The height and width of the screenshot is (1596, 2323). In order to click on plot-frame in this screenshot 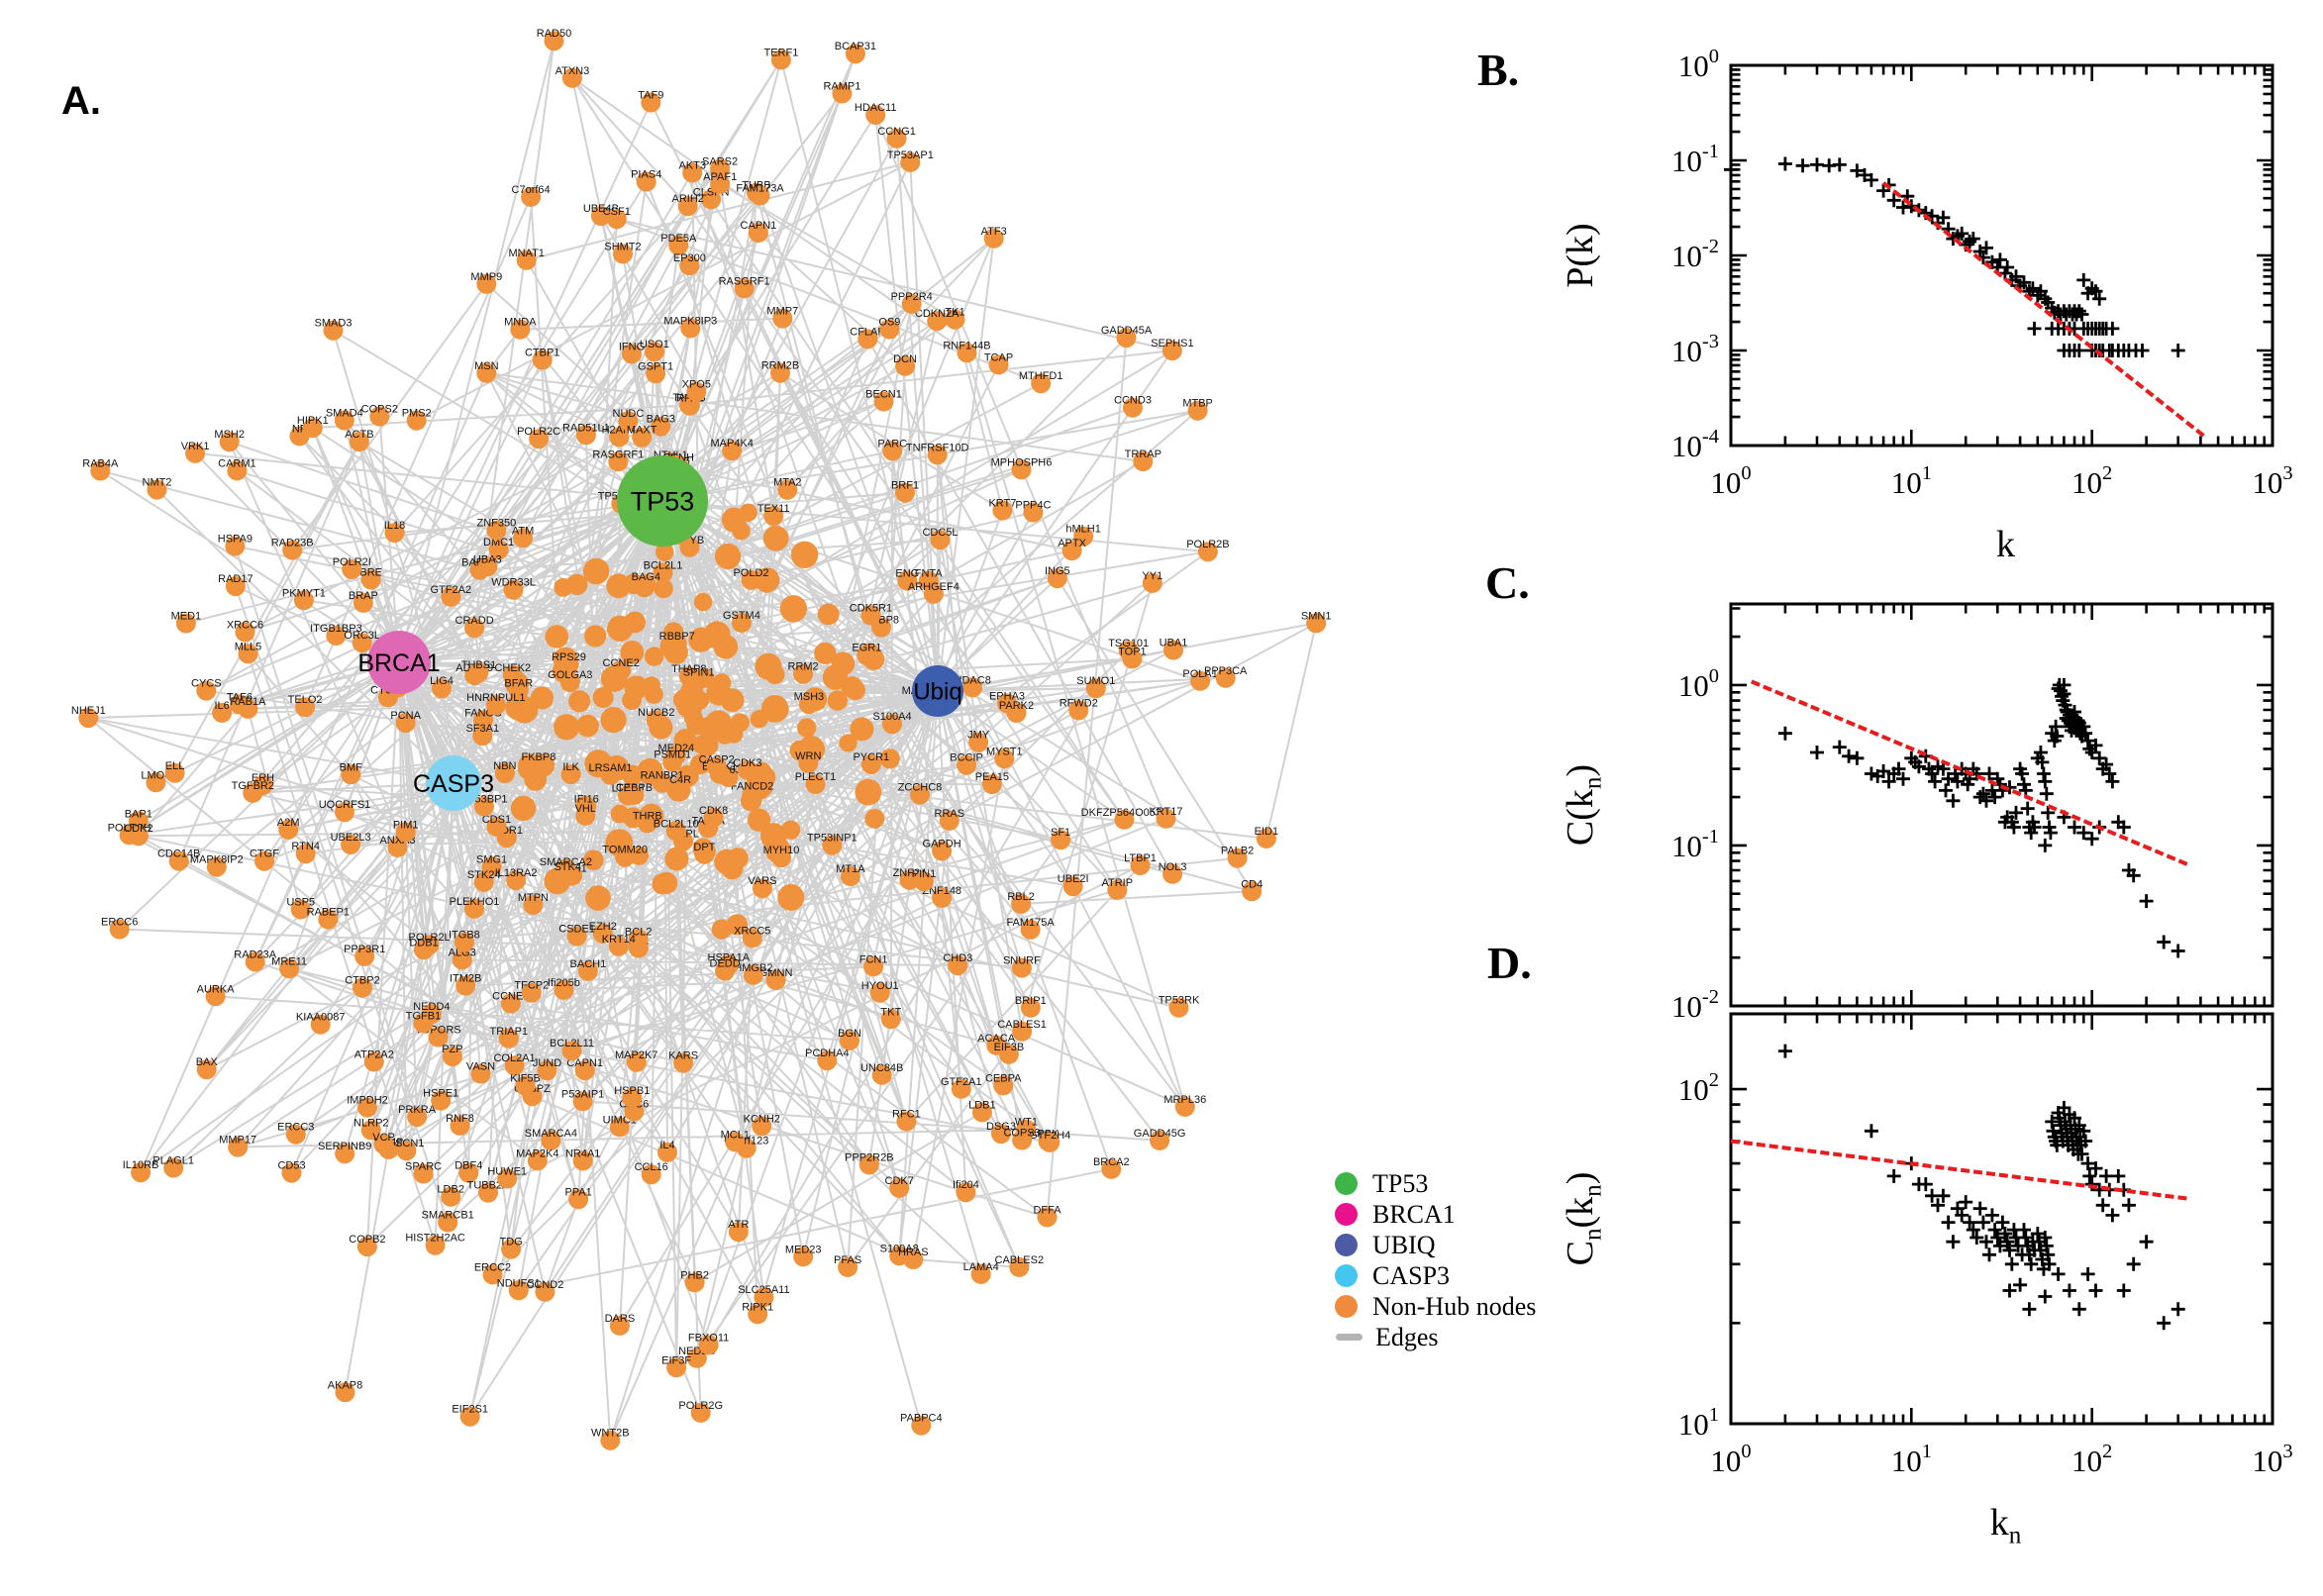, I will do `click(2002, 256)`.